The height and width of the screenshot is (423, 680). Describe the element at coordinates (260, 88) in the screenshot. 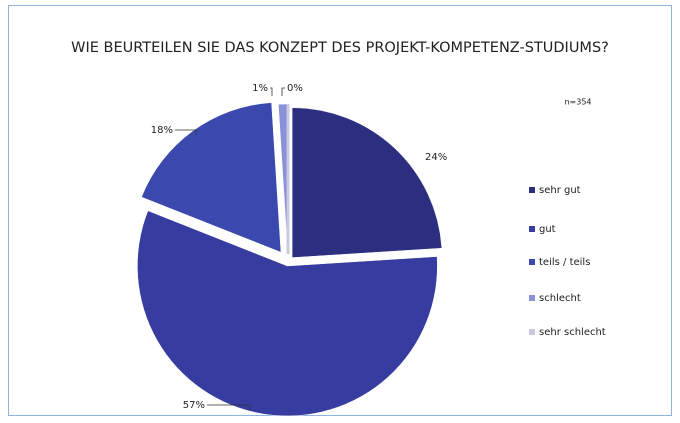

I see `data-label: 1%` at that location.